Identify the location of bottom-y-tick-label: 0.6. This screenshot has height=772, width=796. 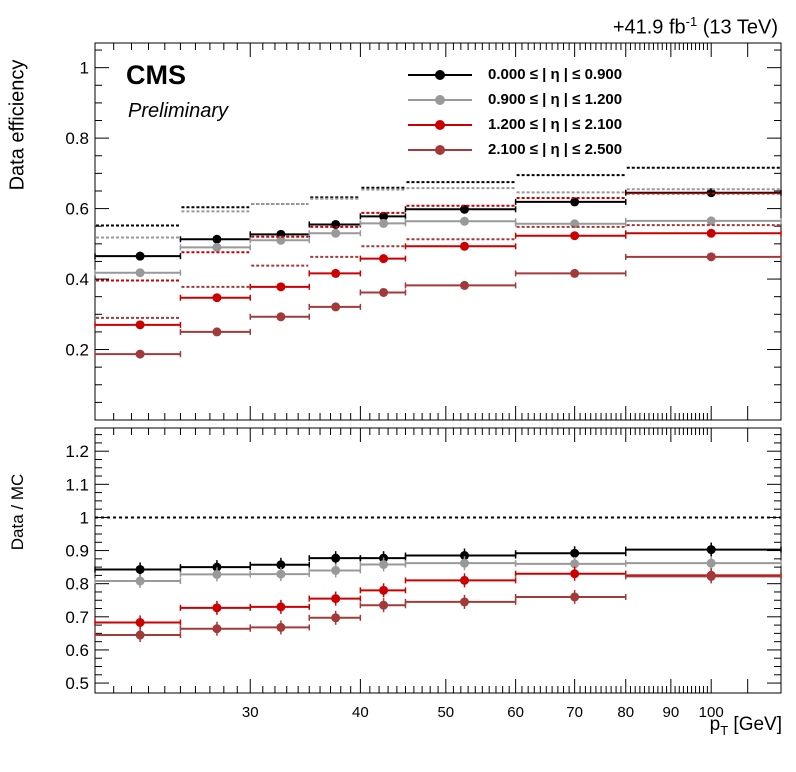
(77, 650).